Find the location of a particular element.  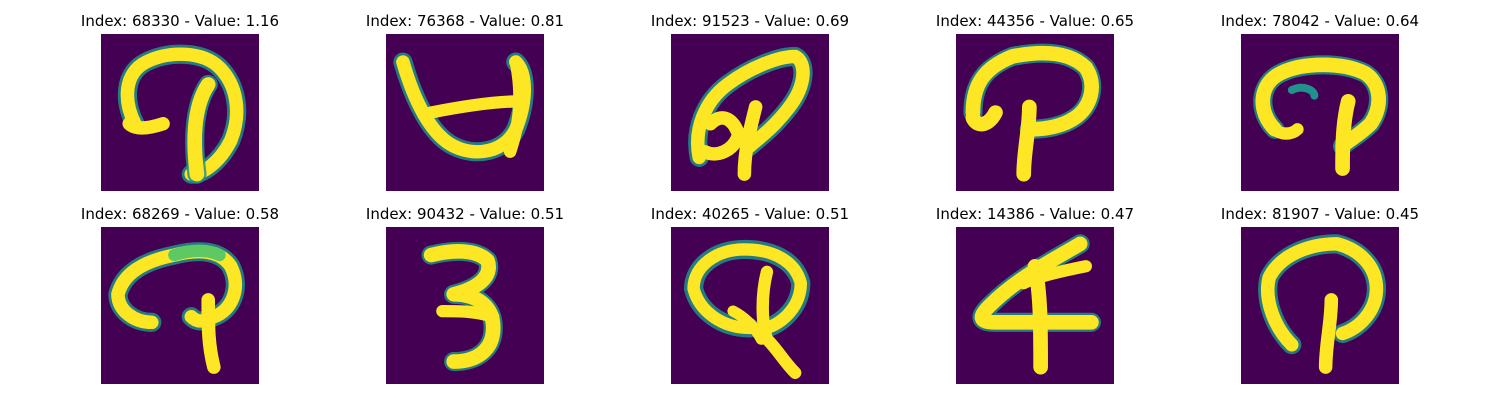

glyph-q-shape is located at coordinates (750, 305).